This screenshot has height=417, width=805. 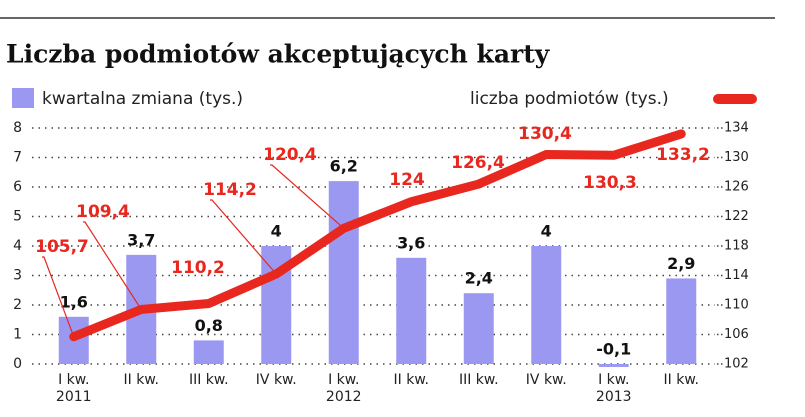 What do you see at coordinates (736, 157) in the screenshot?
I see `y2-tick-label: 130` at bounding box center [736, 157].